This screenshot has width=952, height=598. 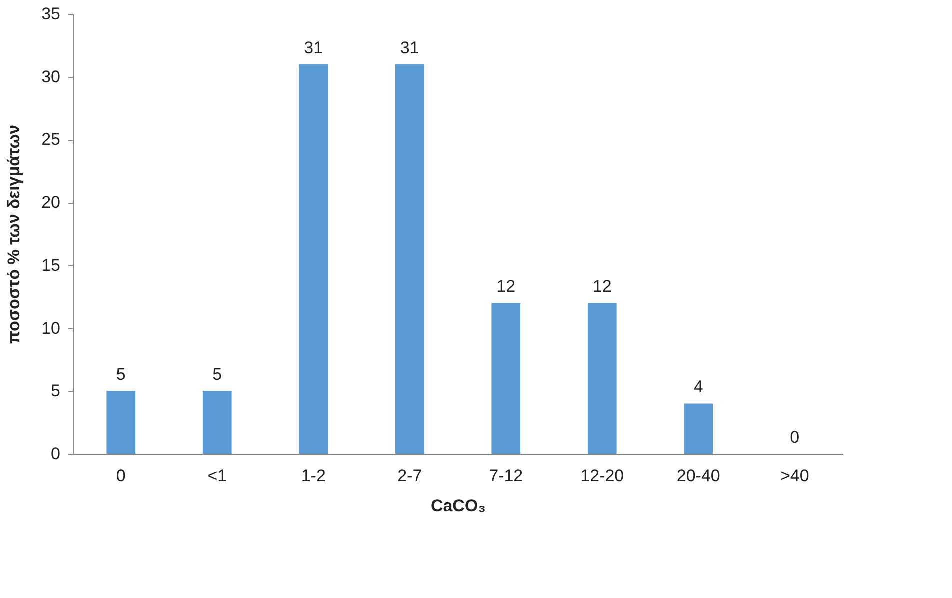 What do you see at coordinates (14, 234) in the screenshot?
I see `y-axis-title: ποσοστό % των δειγμάτων` at bounding box center [14, 234].